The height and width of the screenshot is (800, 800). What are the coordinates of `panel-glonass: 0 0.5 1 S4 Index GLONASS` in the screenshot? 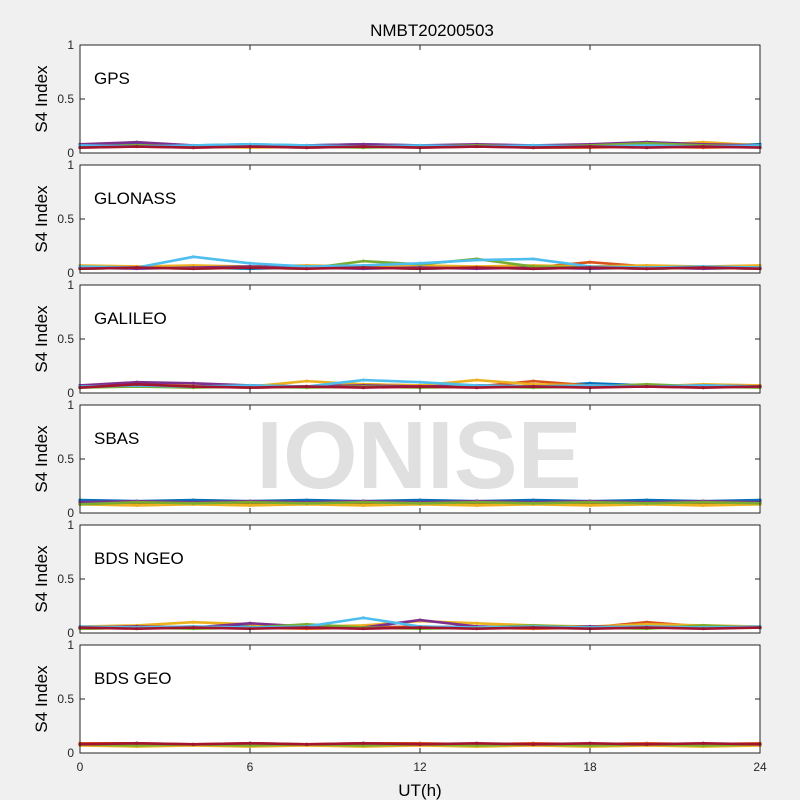 It's located at (397, 219).